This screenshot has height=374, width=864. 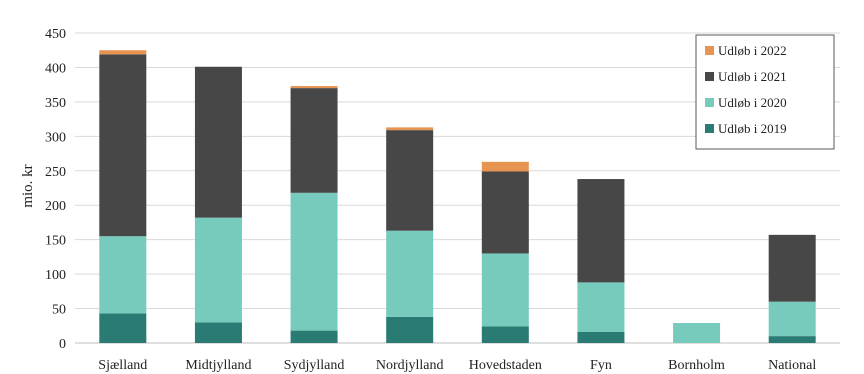 I want to click on y-tick-label: 300, so click(x=55, y=137).